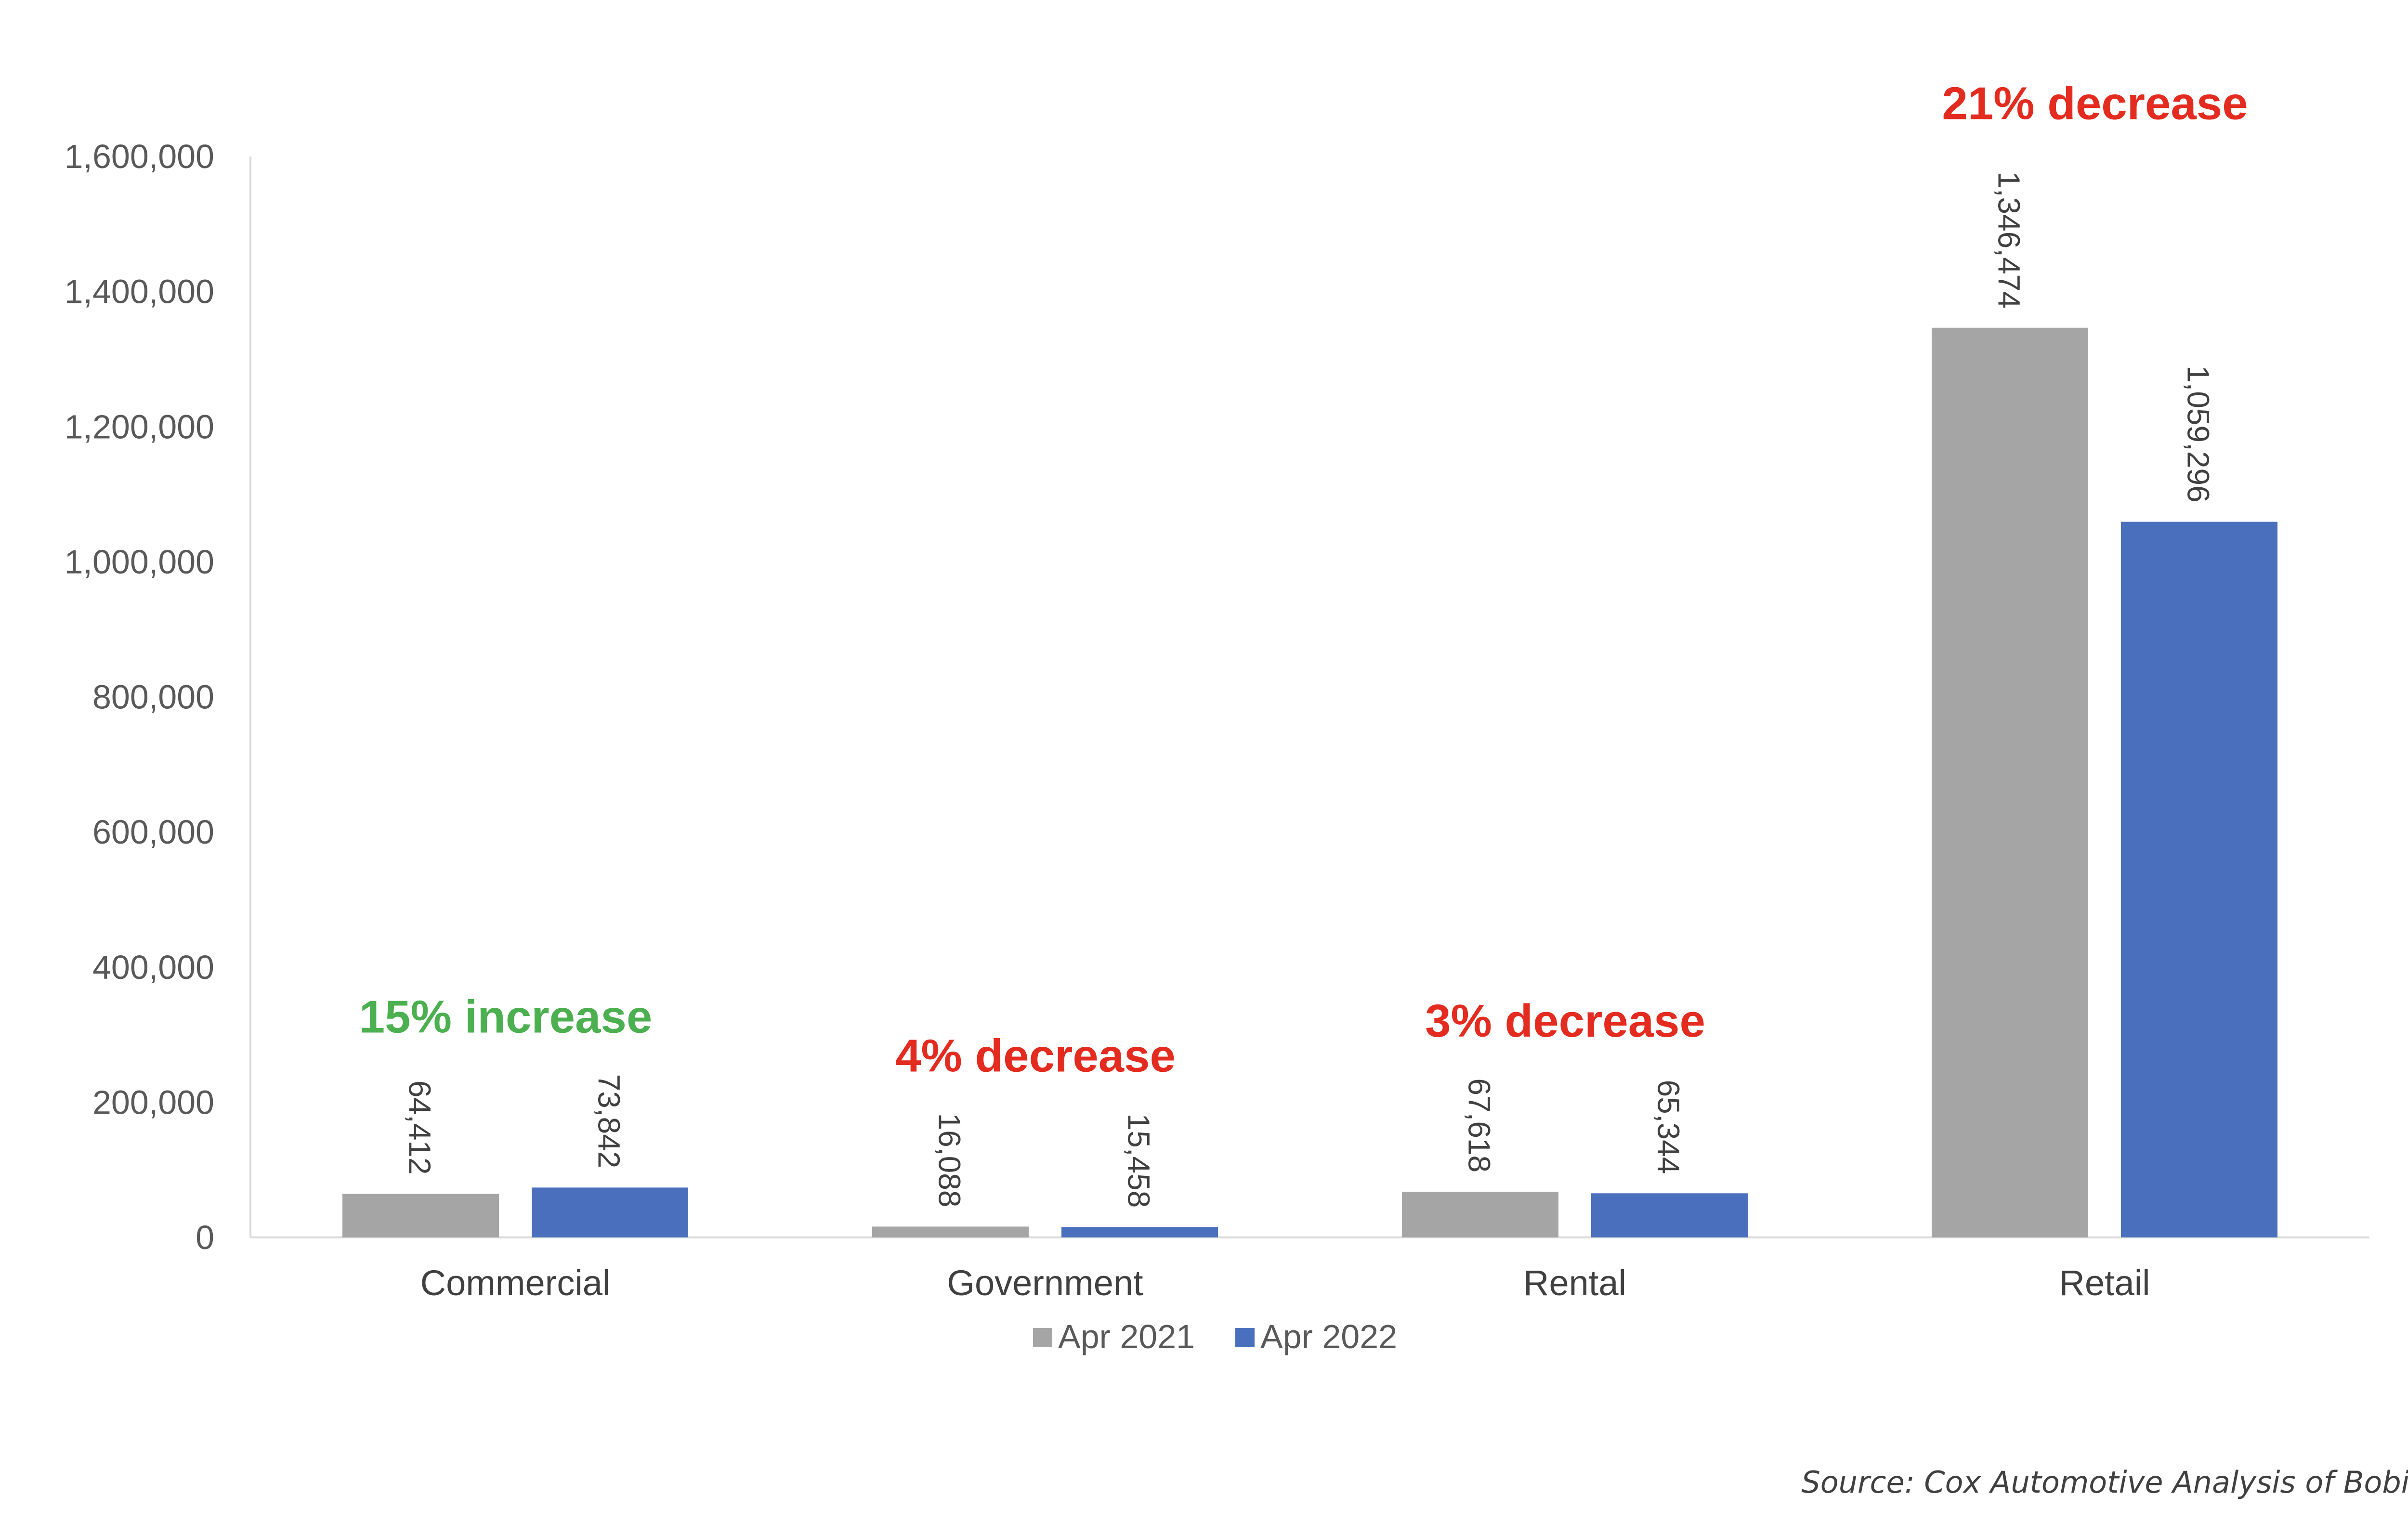 The image size is (2408, 1535). I want to click on annotation-government: 4% decrease, so click(1035, 1055).